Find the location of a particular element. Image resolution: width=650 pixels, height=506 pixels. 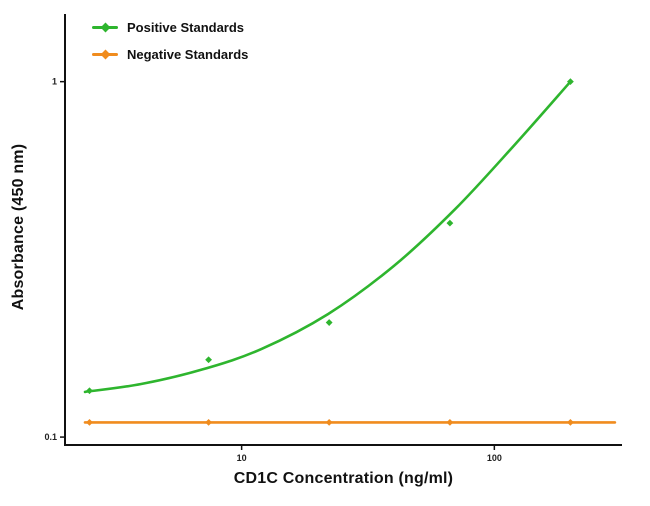

x-tick-label: 100 is located at coordinates (494, 458).